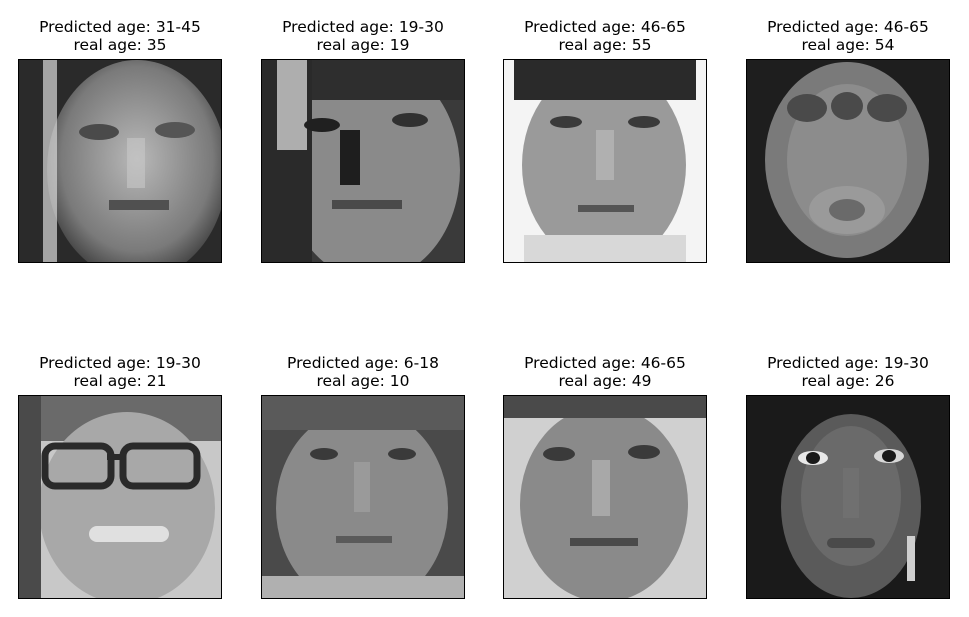 The height and width of the screenshot is (617, 969). What do you see at coordinates (120, 45) in the screenshot?
I see `real-age-label: real age: 35` at bounding box center [120, 45].